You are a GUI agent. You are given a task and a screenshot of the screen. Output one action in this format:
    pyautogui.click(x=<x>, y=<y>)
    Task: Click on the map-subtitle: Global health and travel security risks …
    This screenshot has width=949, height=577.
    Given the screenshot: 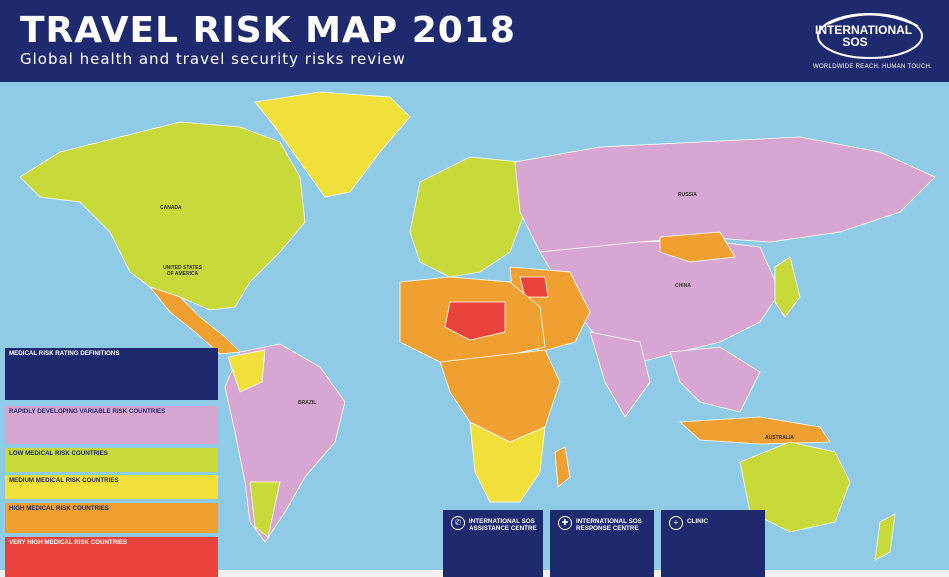 What is the action you would take?
    pyautogui.click(x=213, y=59)
    